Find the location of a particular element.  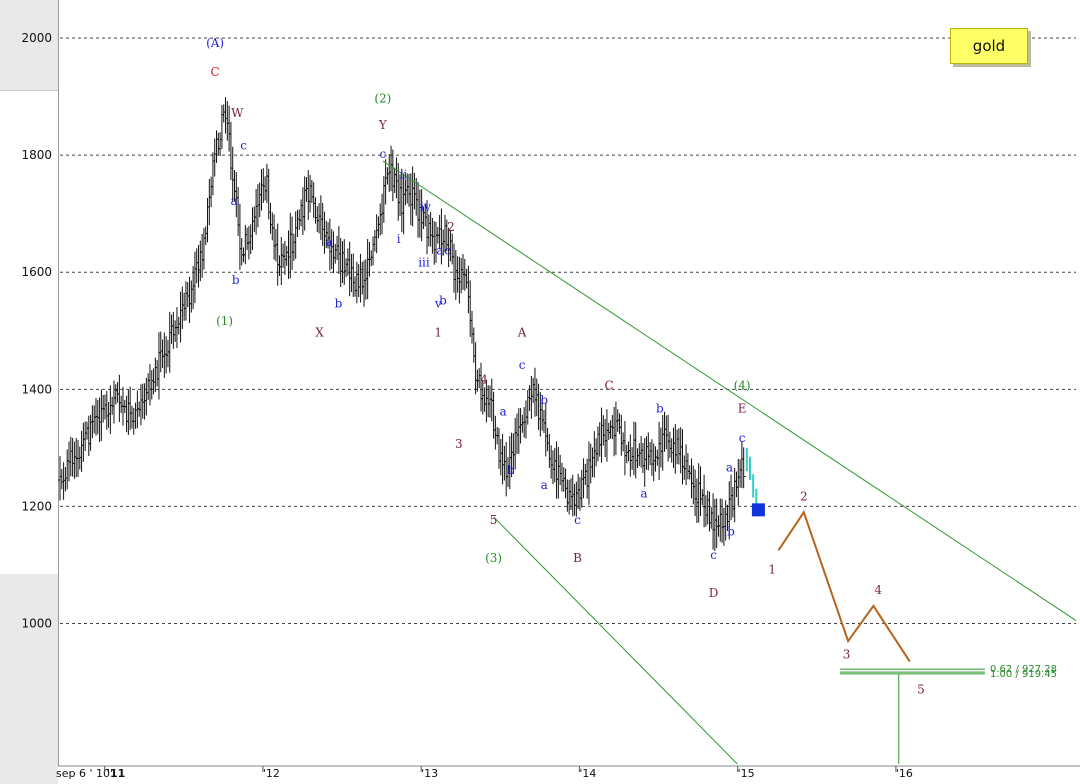

wave-label: ii is located at coordinates (404, 175).